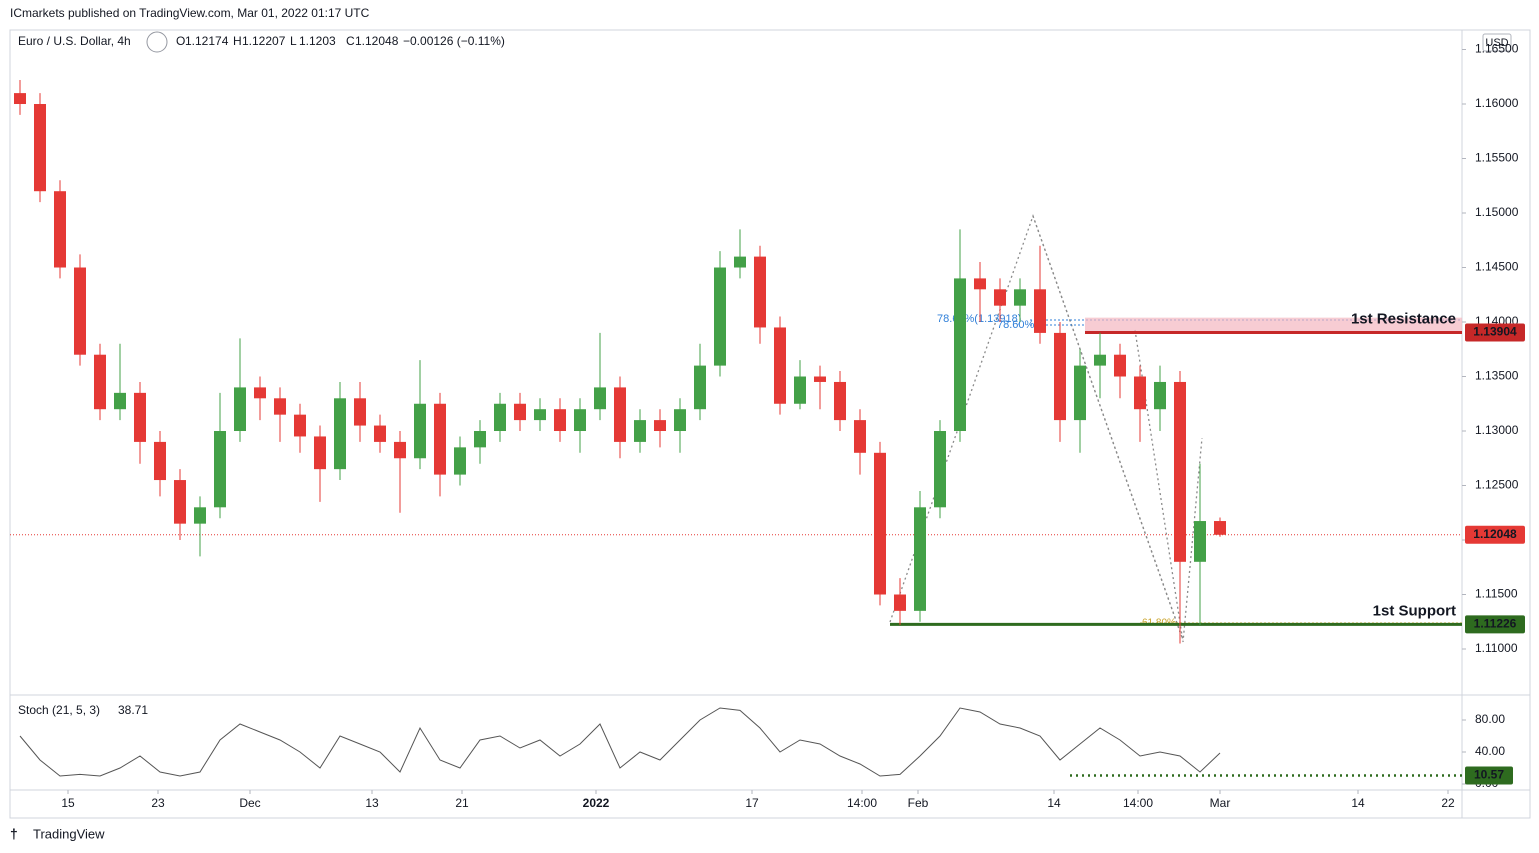 The width and height of the screenshot is (1539, 853). I want to click on stoch-level-value: 10.57, so click(1489, 775).